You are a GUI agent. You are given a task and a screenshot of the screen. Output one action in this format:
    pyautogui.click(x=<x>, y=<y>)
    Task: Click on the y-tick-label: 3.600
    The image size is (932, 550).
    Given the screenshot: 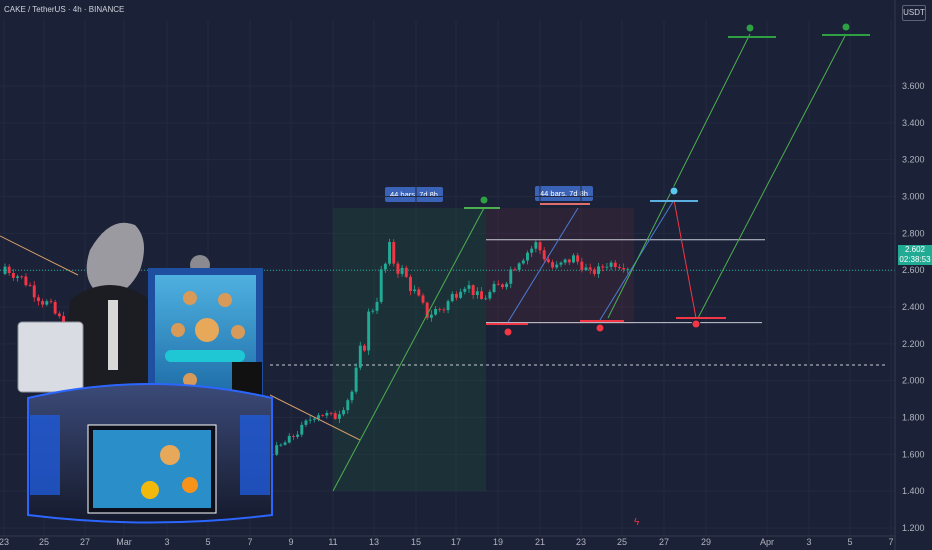 What is the action you would take?
    pyautogui.click(x=913, y=86)
    